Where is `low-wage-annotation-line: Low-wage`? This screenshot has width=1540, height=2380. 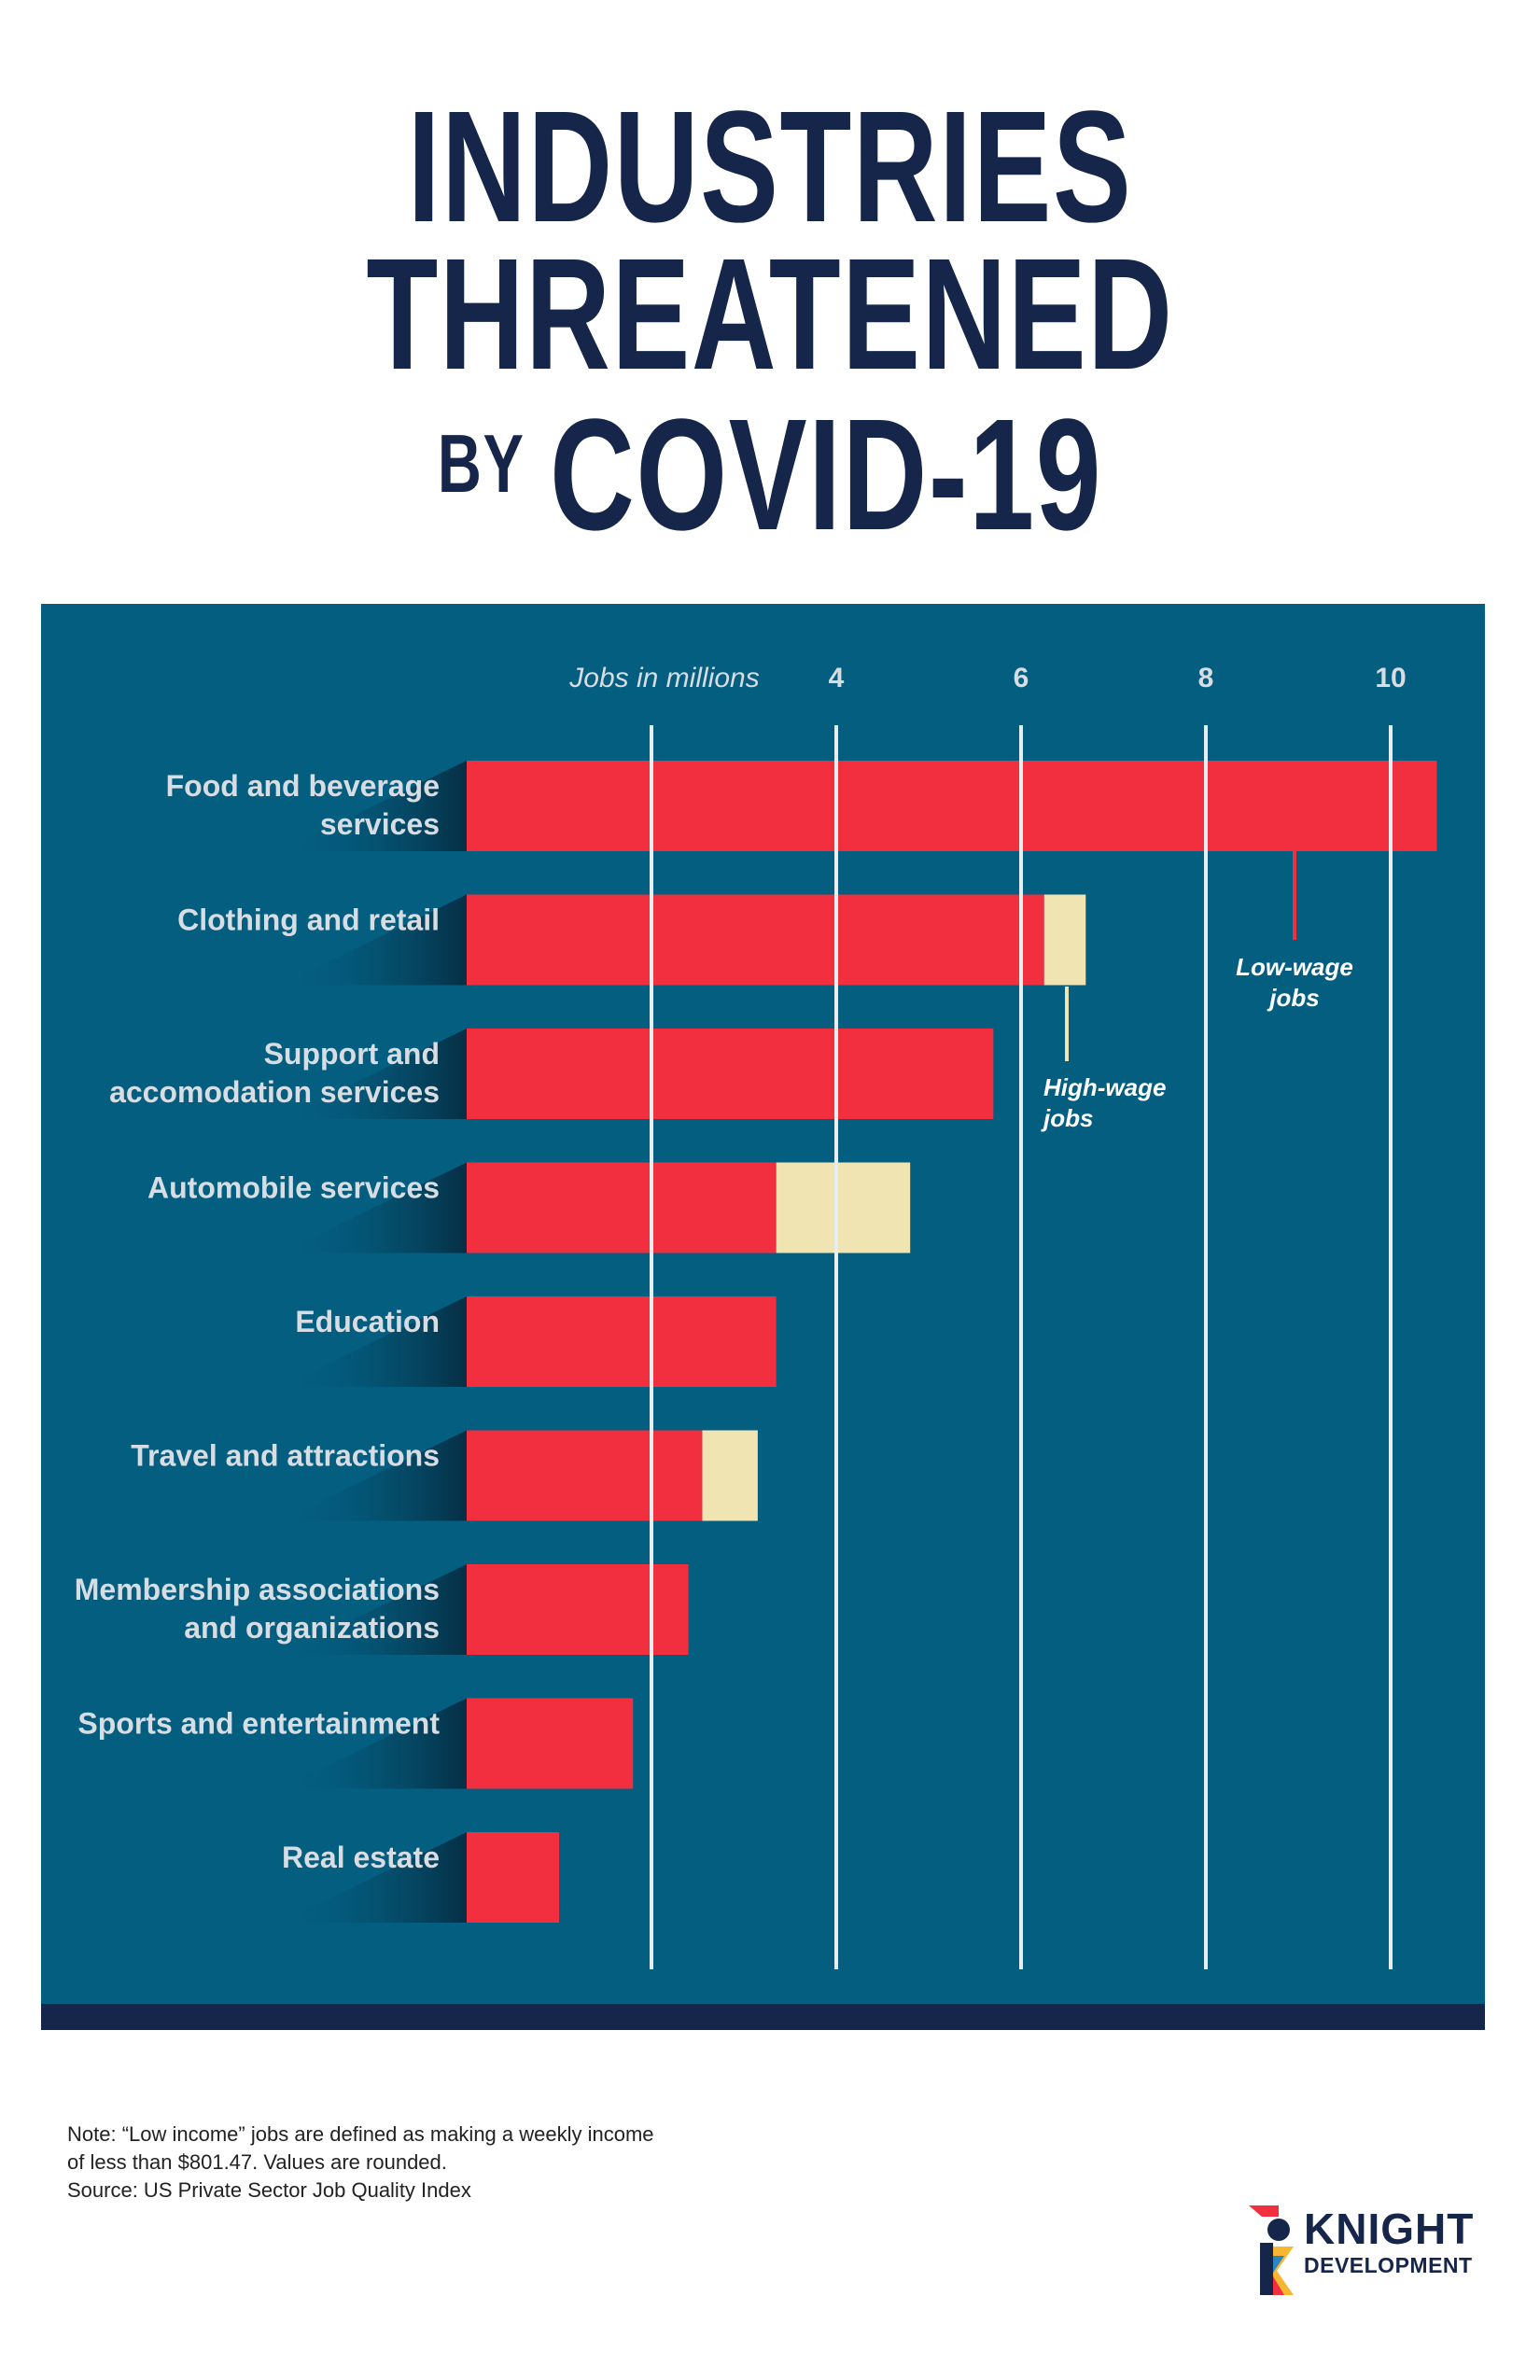 low-wage-annotation-line: Low-wage is located at coordinates (1294, 967).